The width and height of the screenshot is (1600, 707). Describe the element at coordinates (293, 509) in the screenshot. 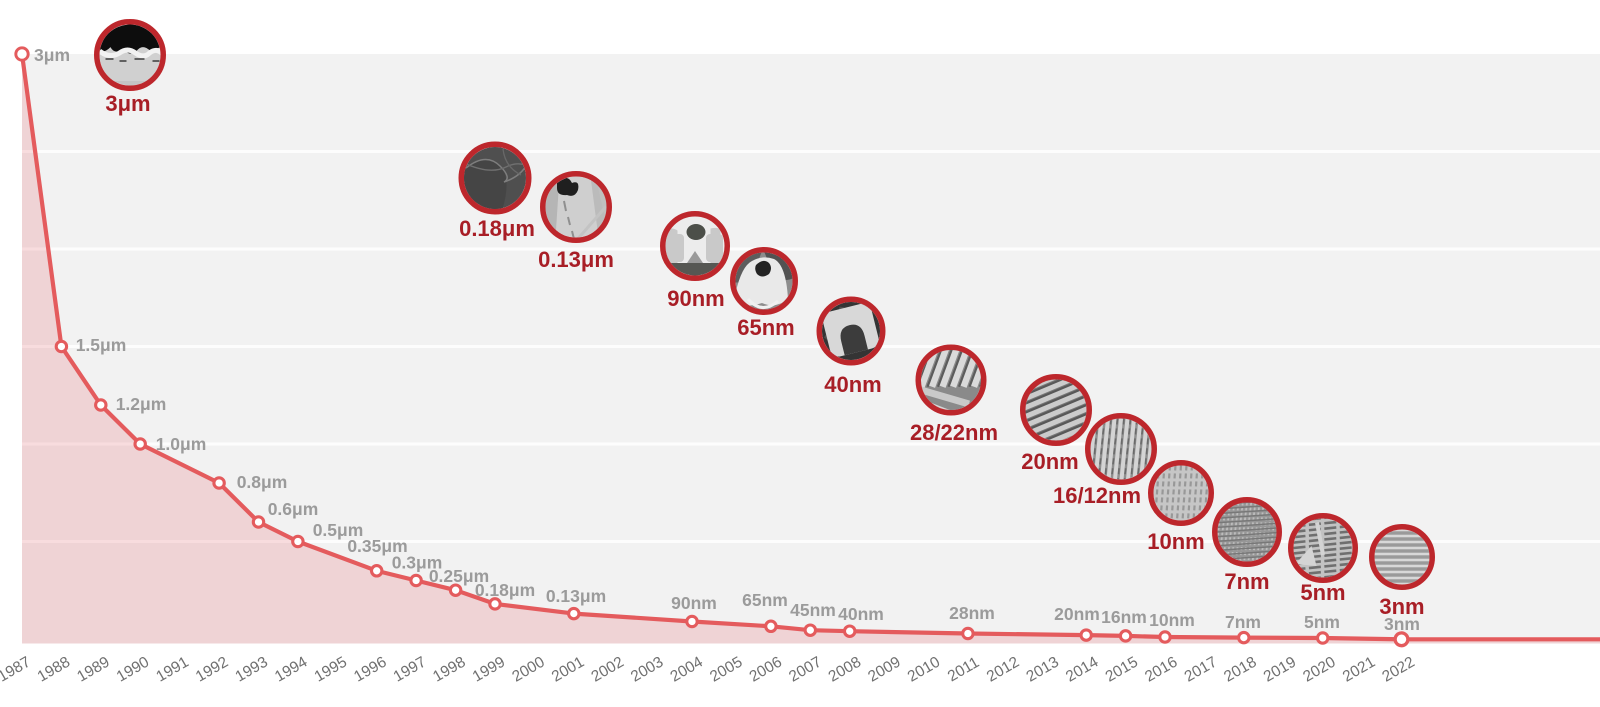

I see `svg-text: 0.6μm` at that location.